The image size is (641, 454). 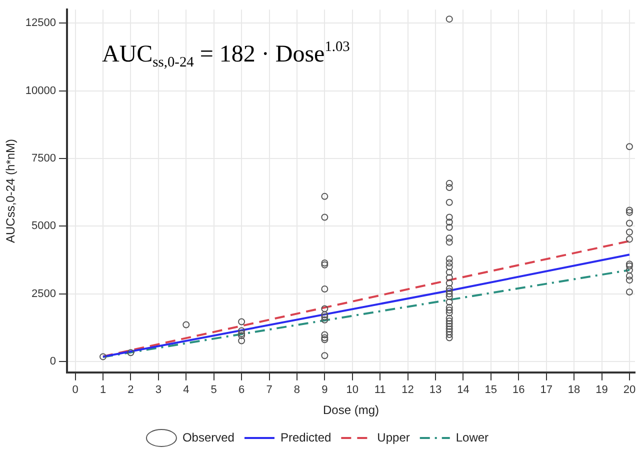 What do you see at coordinates (297, 390) in the screenshot?
I see `x-tick-label: 8` at bounding box center [297, 390].